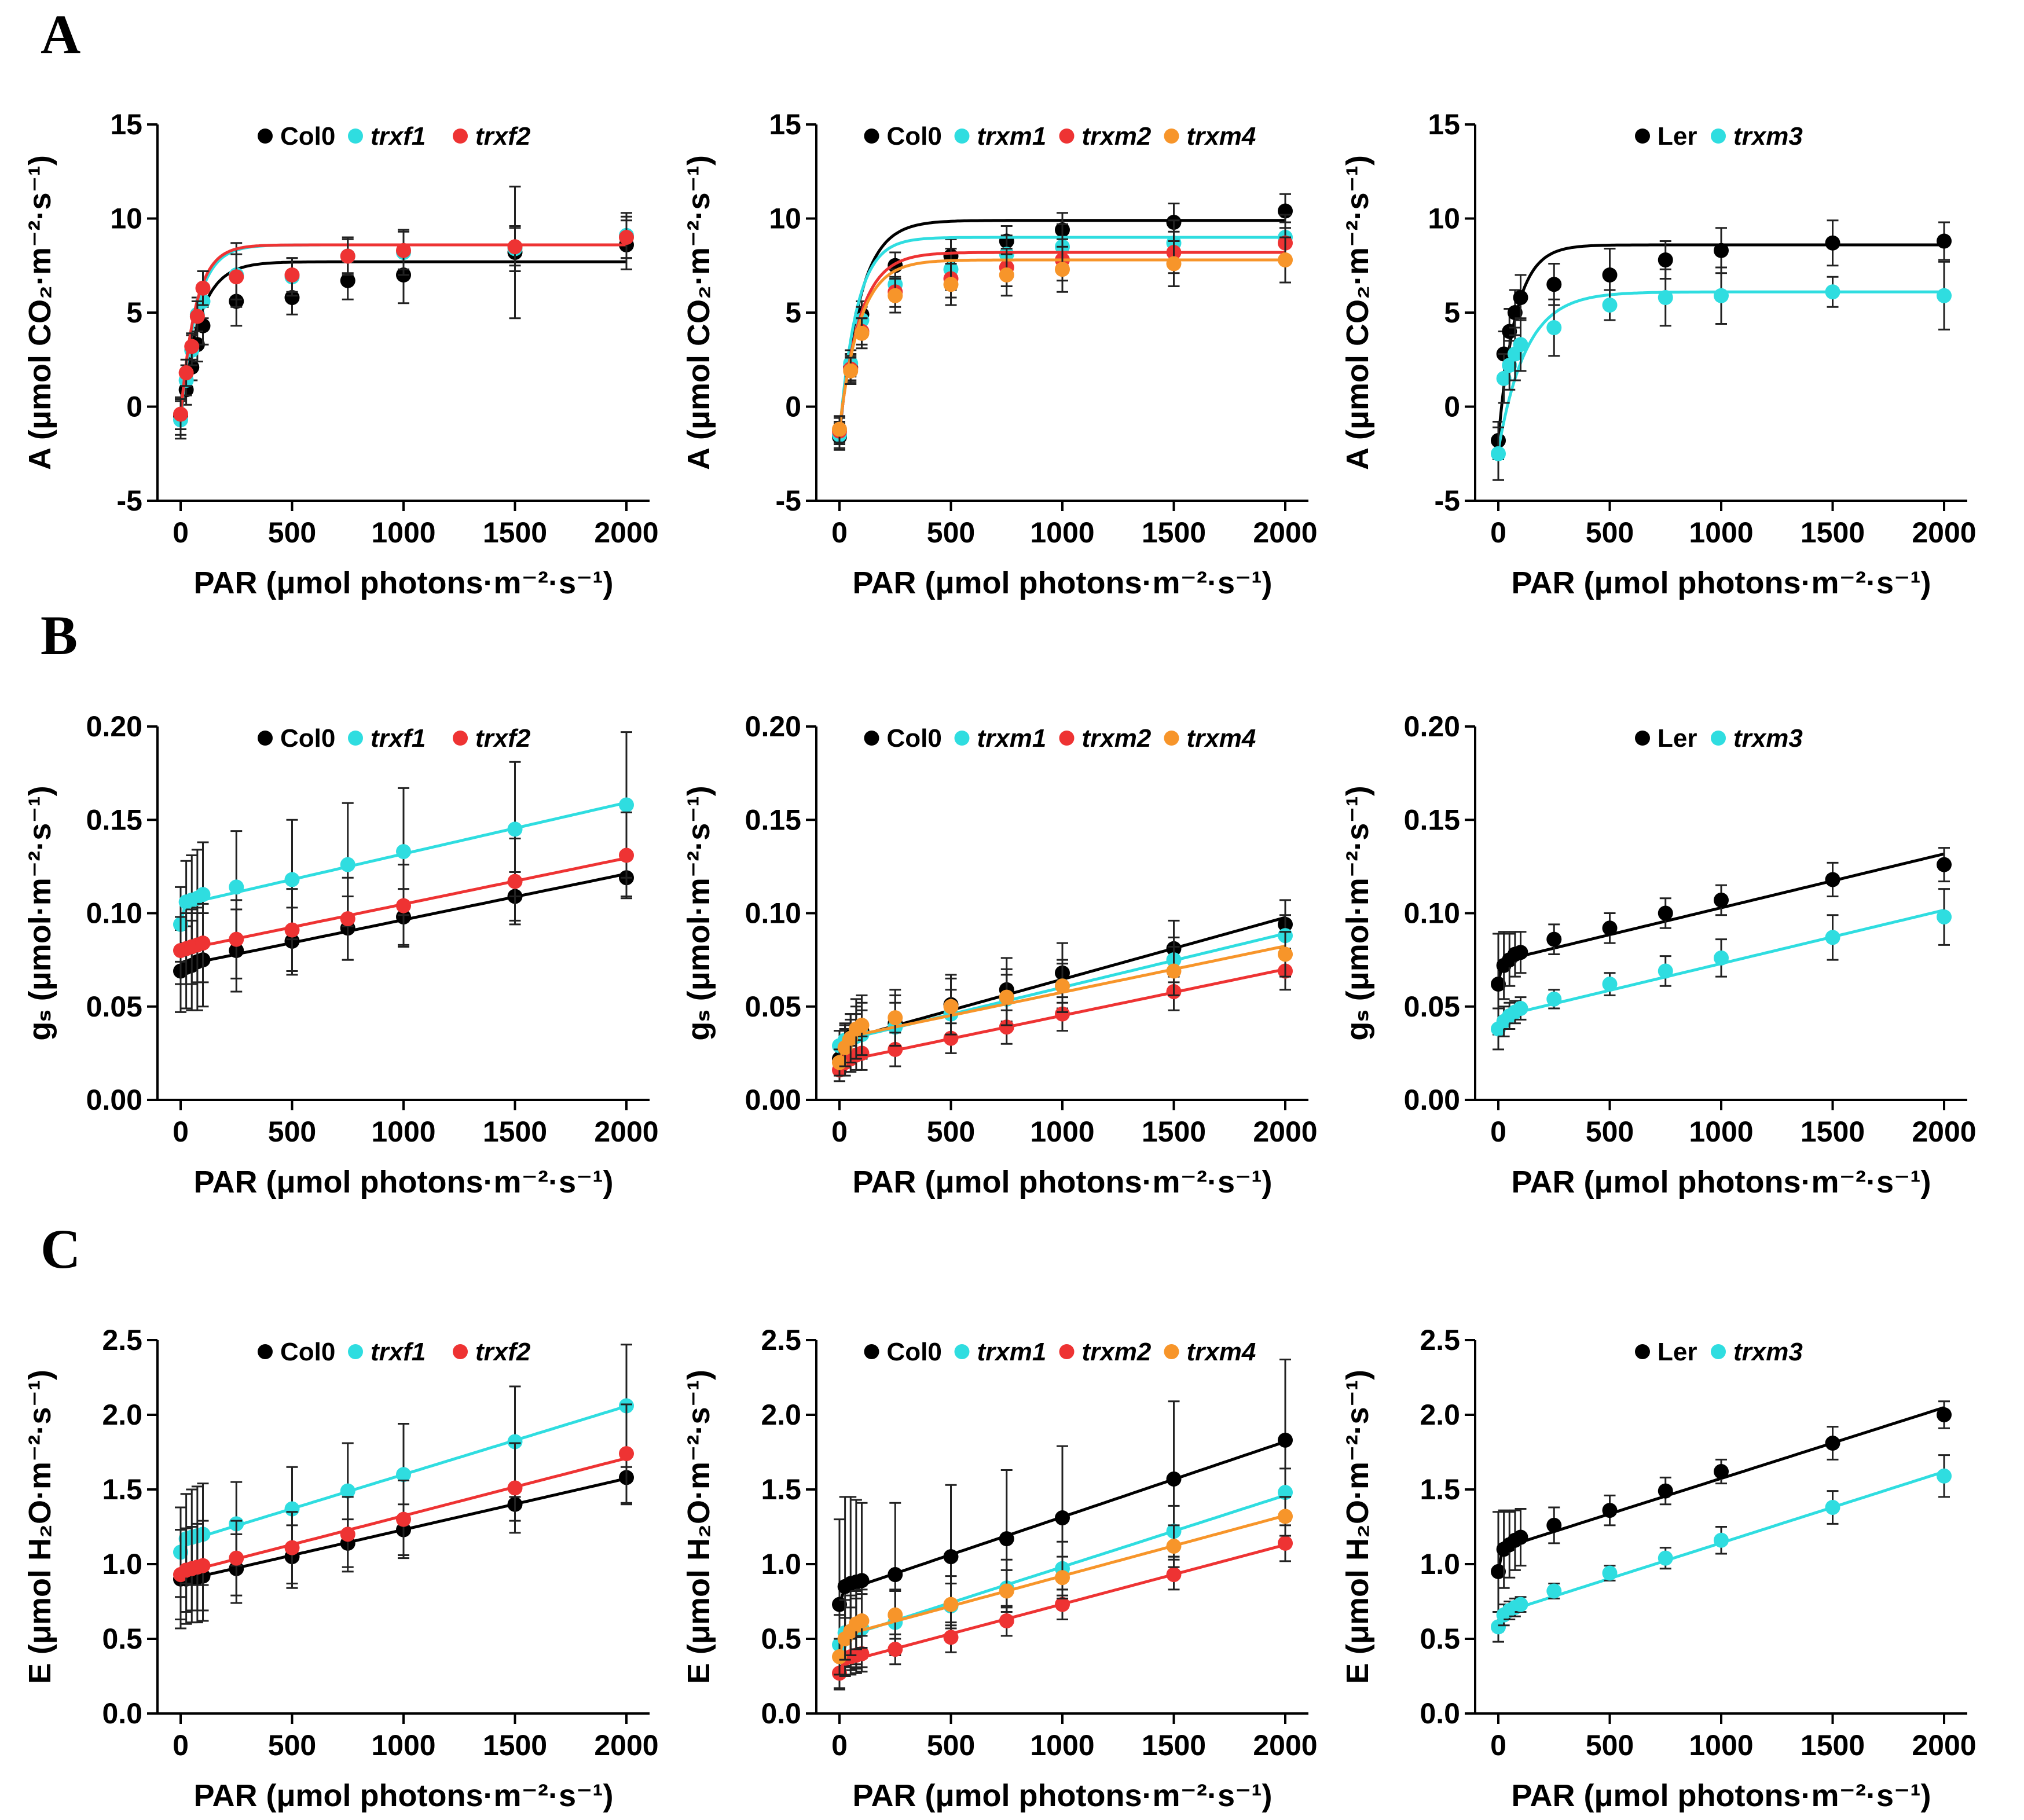  What do you see at coordinates (773, 1006) in the screenshot?
I see `y-tick-label: 0.05` at bounding box center [773, 1006].